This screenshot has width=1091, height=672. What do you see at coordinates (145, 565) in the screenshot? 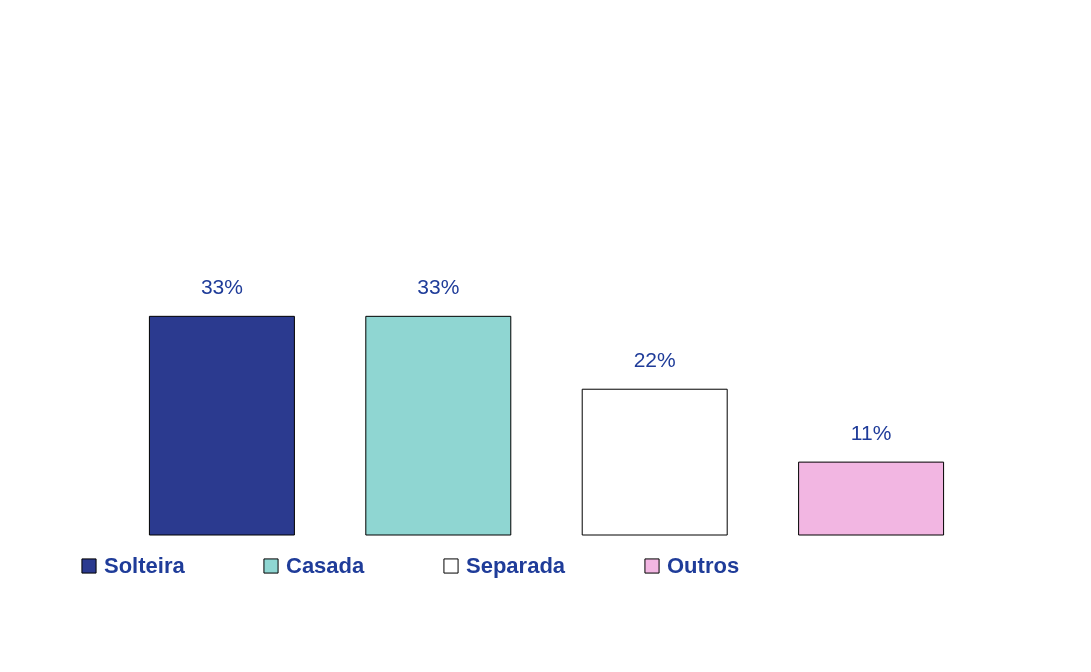
I see `legend-label: Solteira` at bounding box center [145, 565].